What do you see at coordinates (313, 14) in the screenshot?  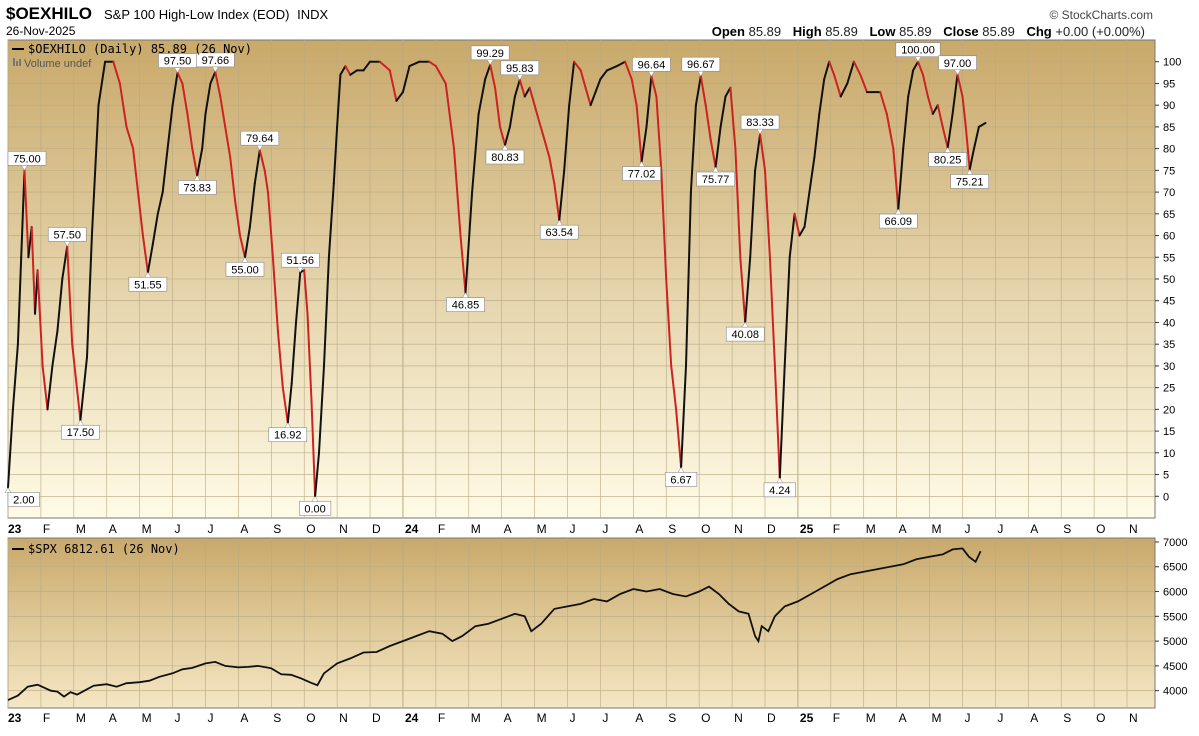 I see `exchange-text: INDX` at bounding box center [313, 14].